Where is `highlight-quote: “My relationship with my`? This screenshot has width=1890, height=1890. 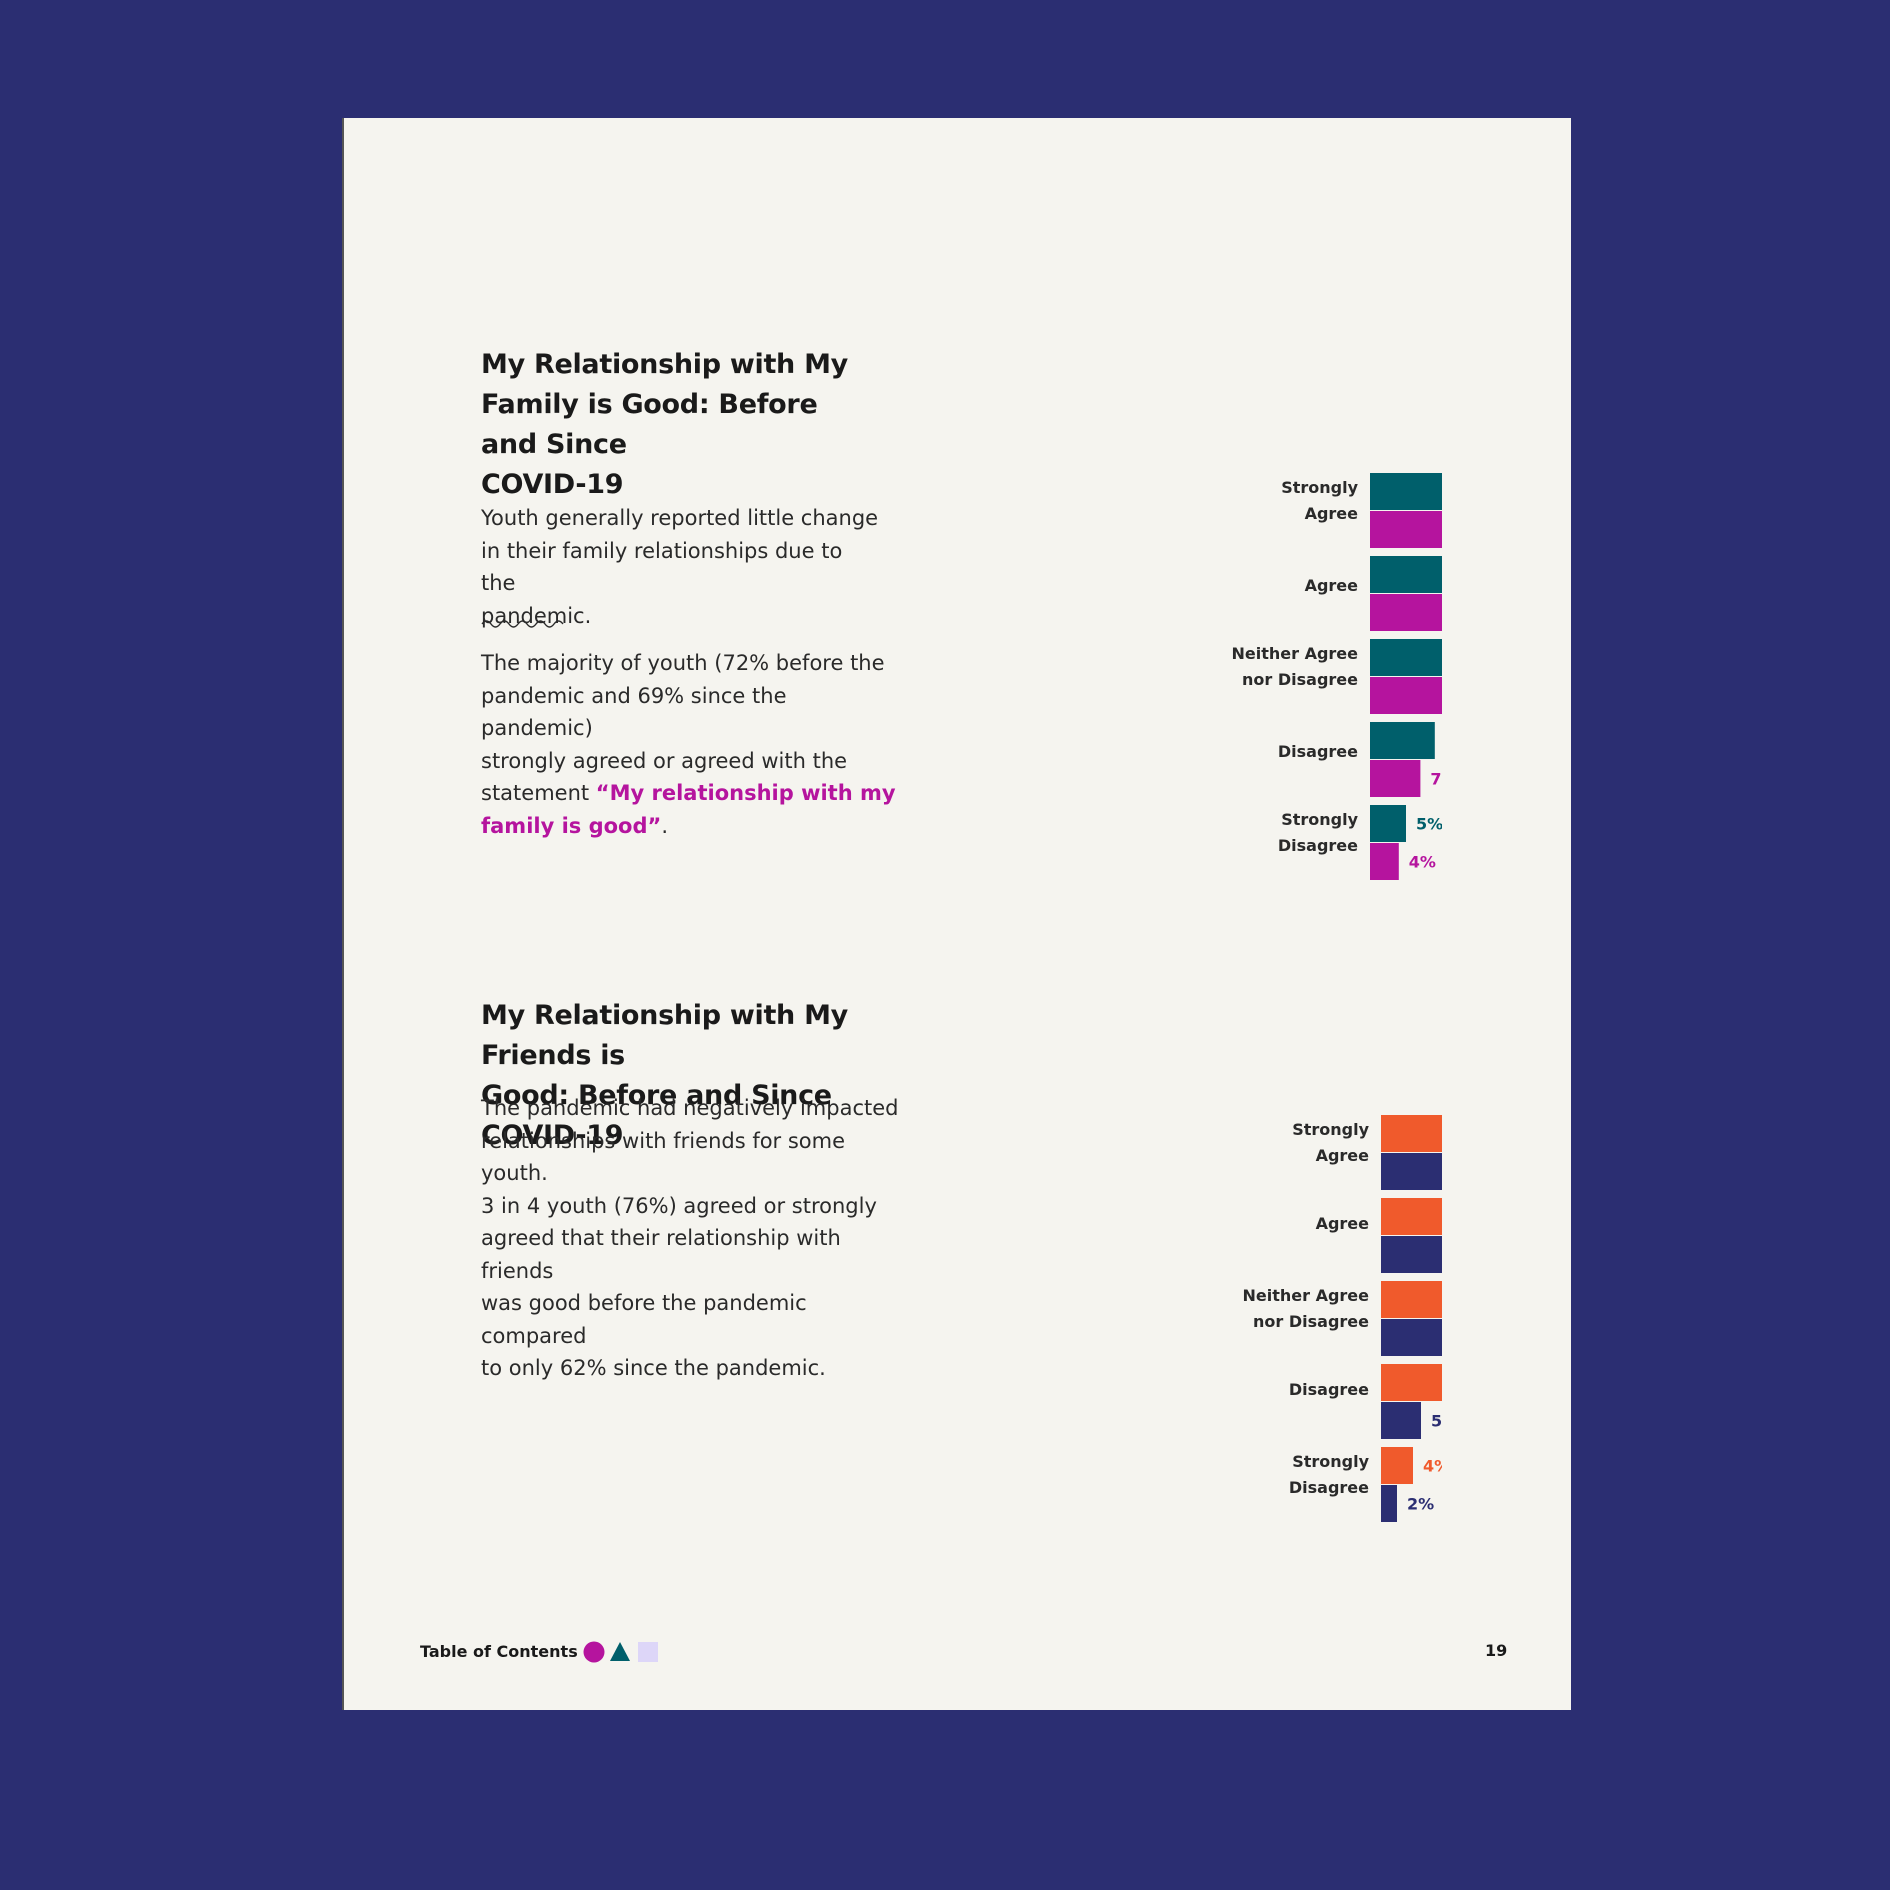 highlight-quote: “My relationship with my is located at coordinates (745, 793).